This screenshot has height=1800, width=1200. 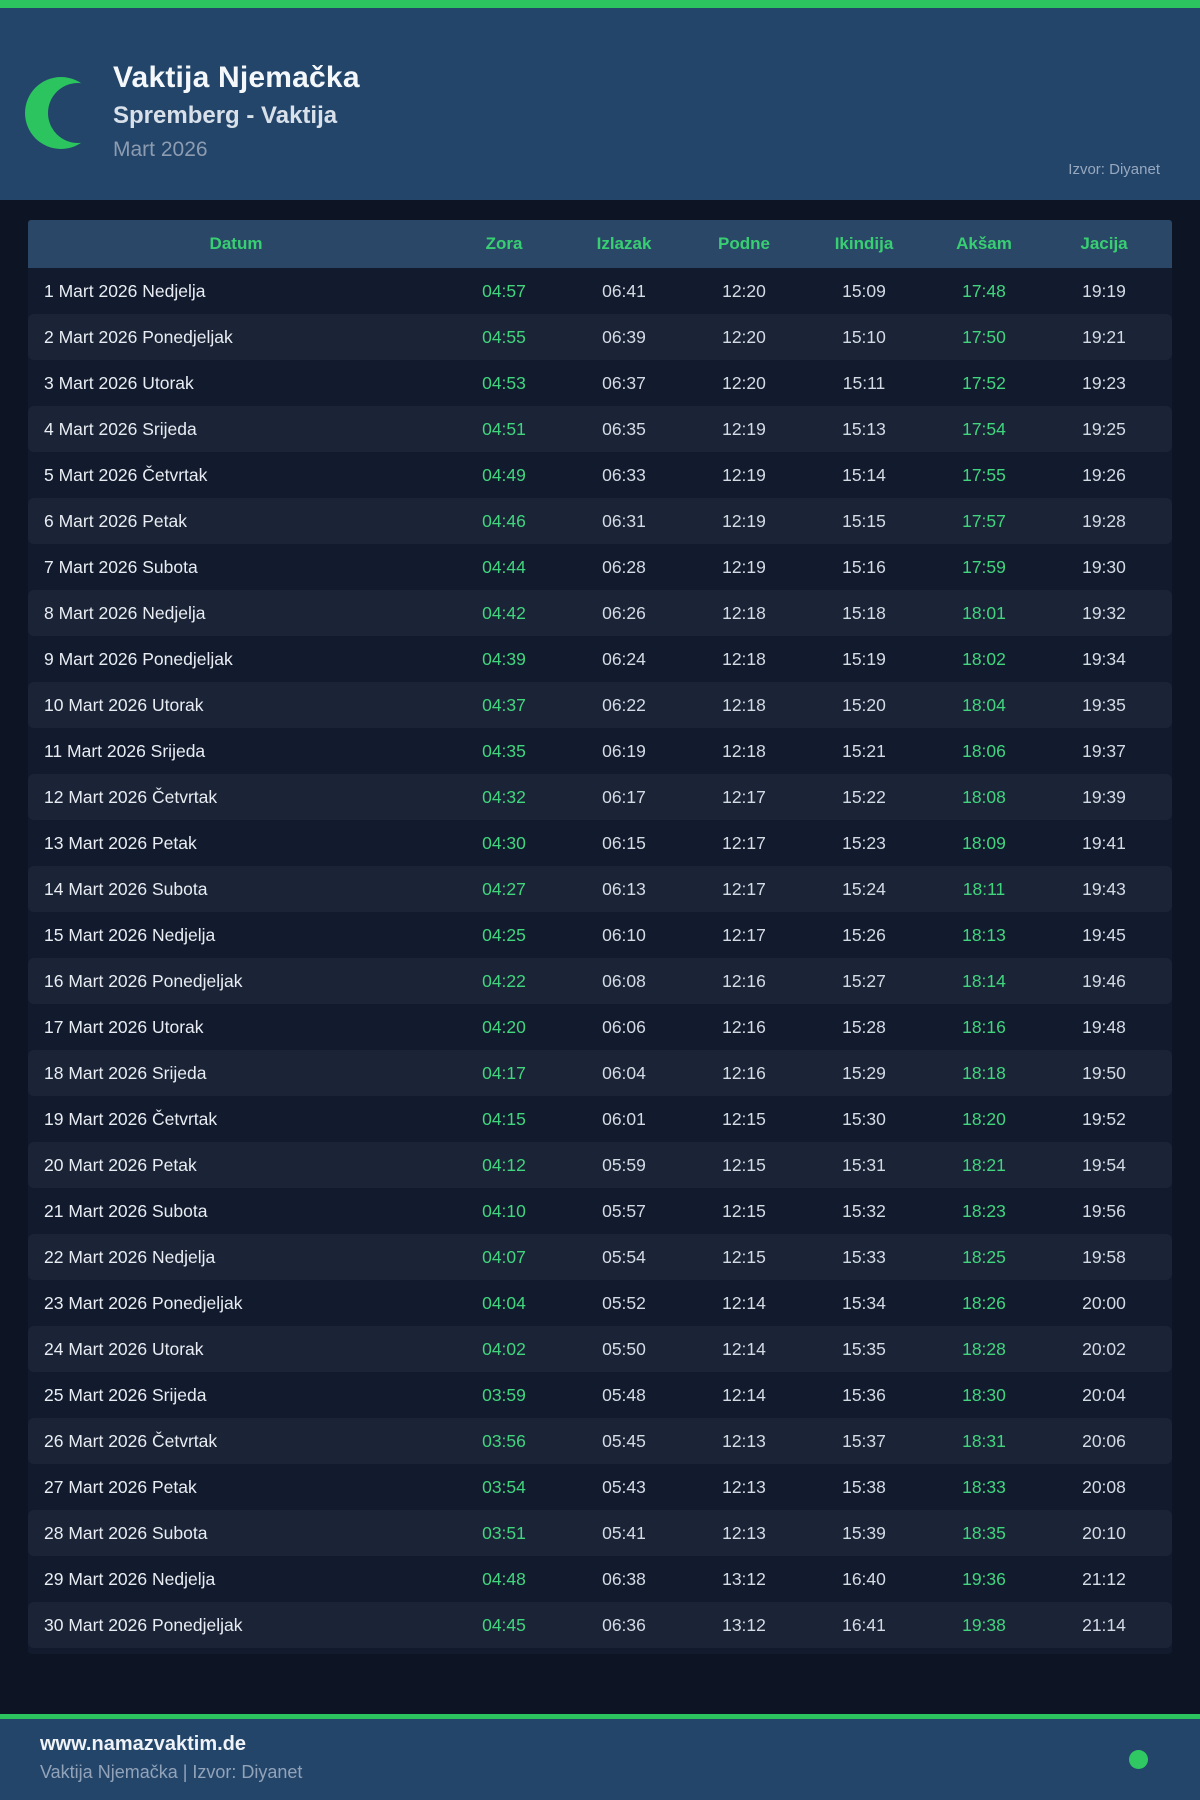 I want to click on jacija-cell: 20:04, so click(x=1104, y=1394).